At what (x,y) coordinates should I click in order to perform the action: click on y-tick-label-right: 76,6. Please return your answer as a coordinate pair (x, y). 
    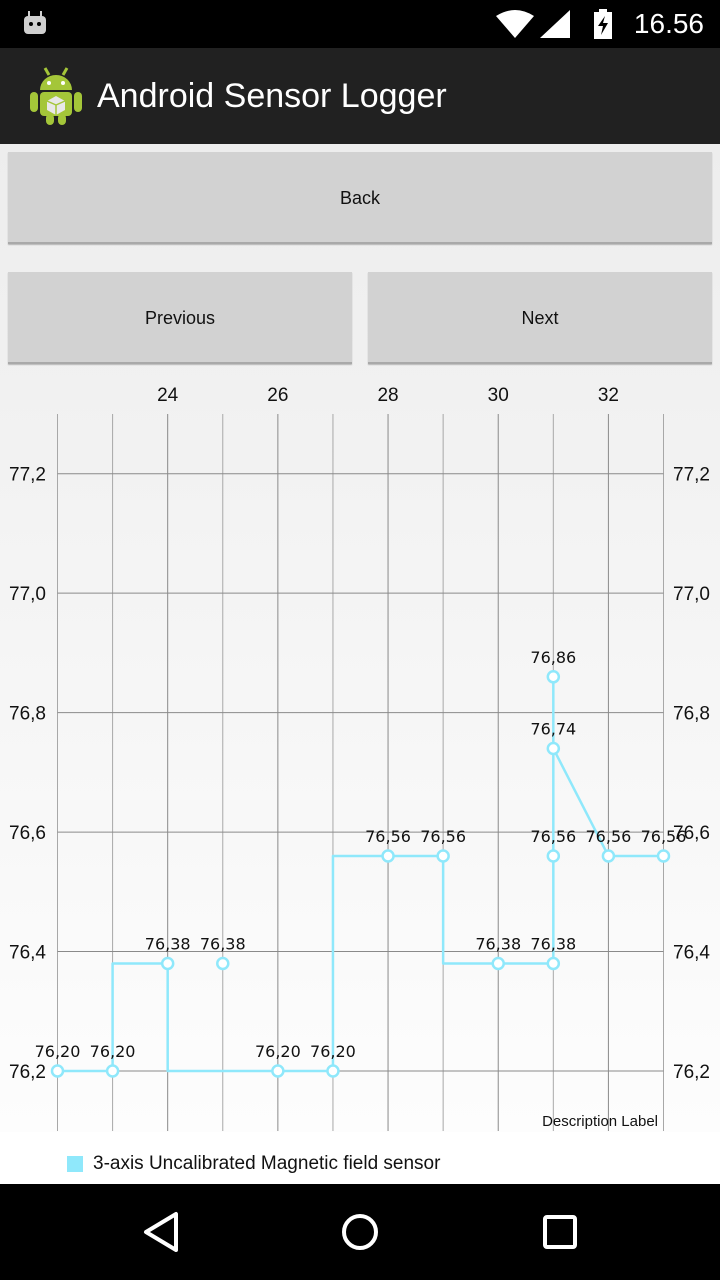
    Looking at the image, I should click on (691, 833).